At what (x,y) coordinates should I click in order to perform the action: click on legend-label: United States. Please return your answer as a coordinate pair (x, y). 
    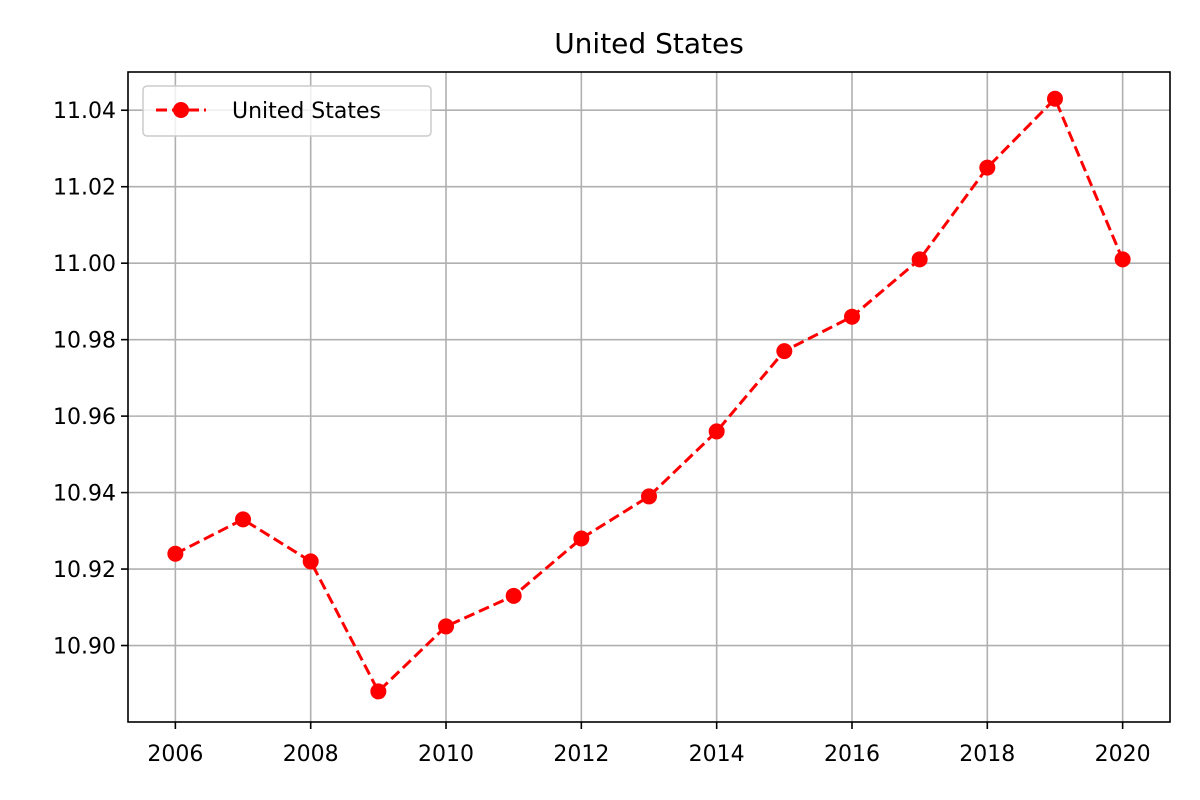
    Looking at the image, I should click on (306, 111).